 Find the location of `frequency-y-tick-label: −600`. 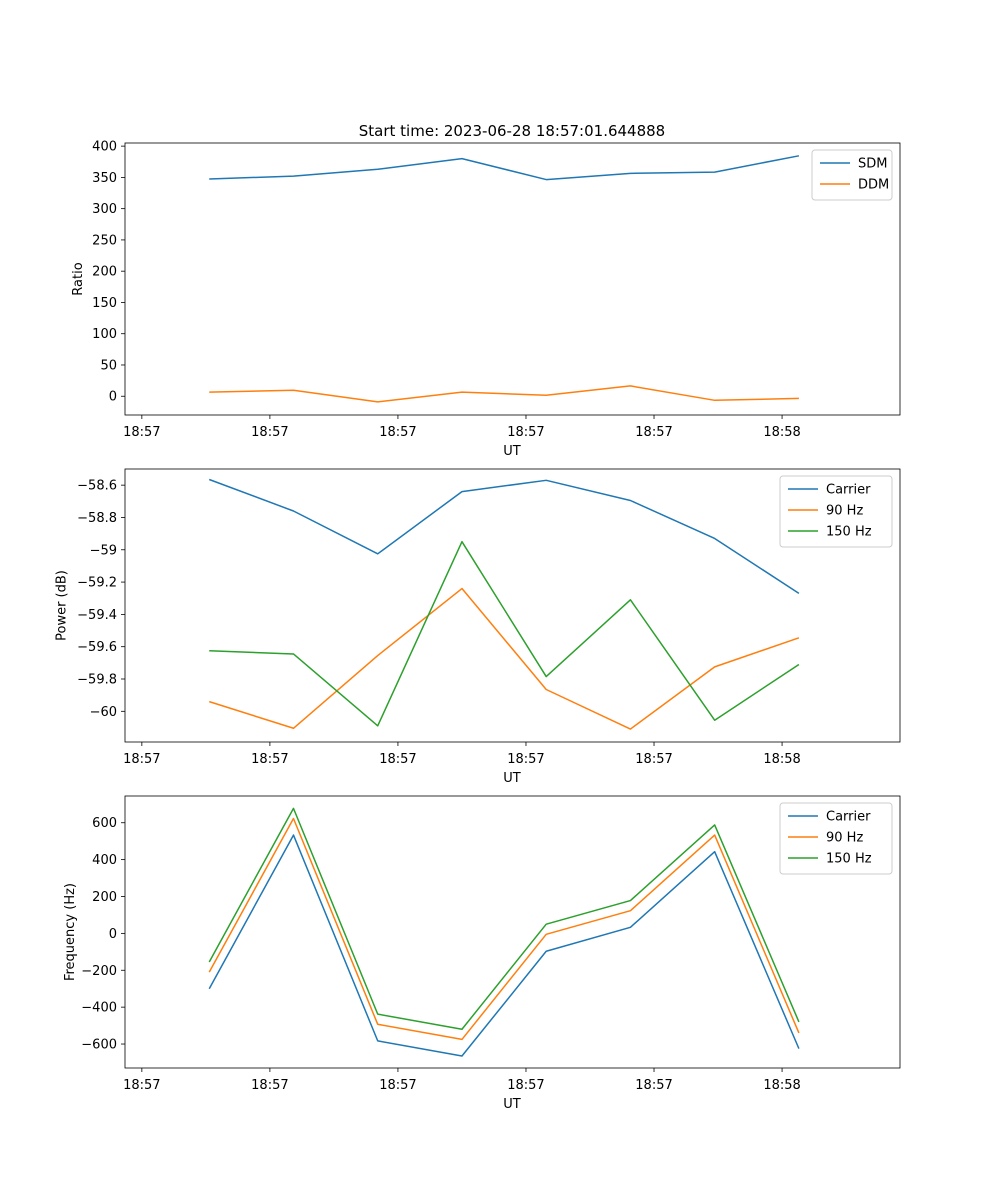

frequency-y-tick-label: −600 is located at coordinates (99, 1045).